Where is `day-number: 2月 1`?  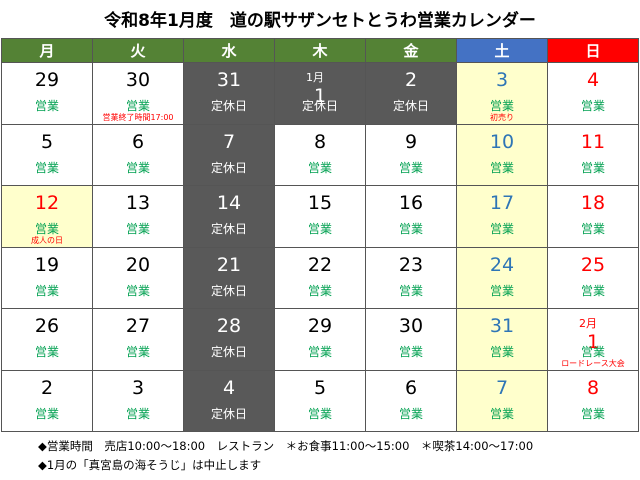
day-number: 2月 1 is located at coordinates (593, 334).